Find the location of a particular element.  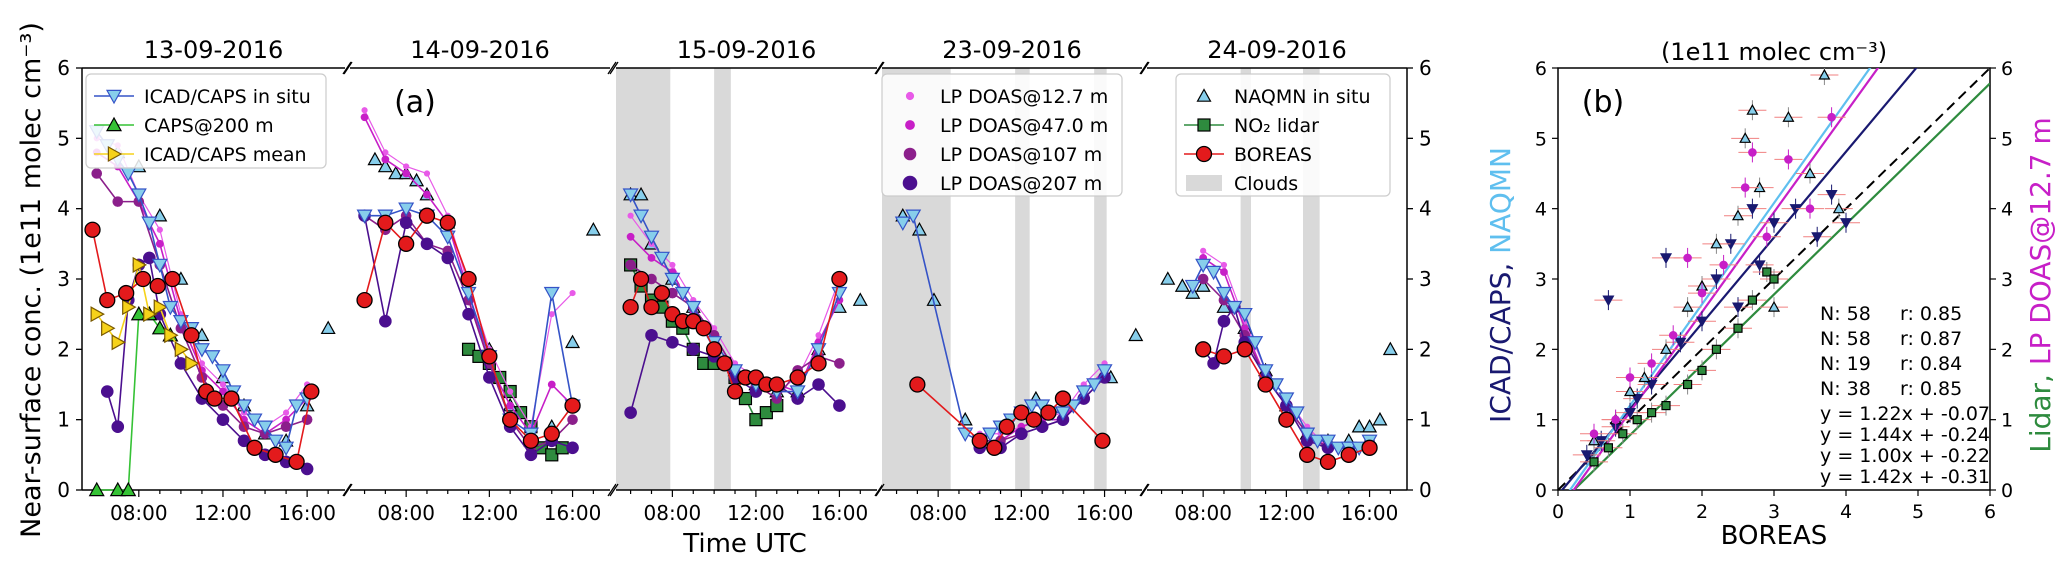

legend-item: Clouds is located at coordinates (1242, 184).